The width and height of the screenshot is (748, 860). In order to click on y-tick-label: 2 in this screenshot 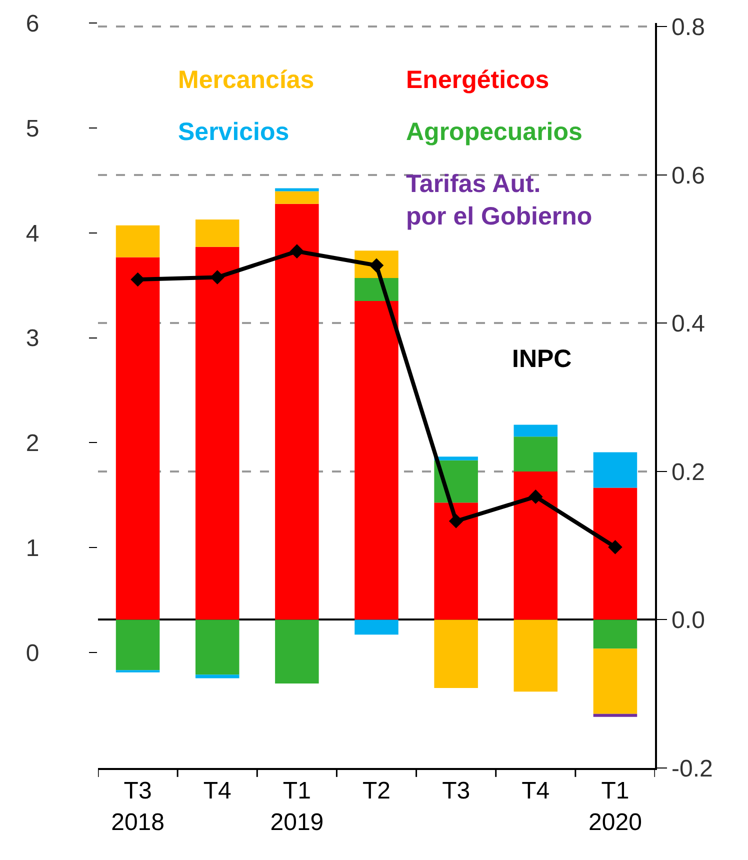, I will do `click(33, 444)`.